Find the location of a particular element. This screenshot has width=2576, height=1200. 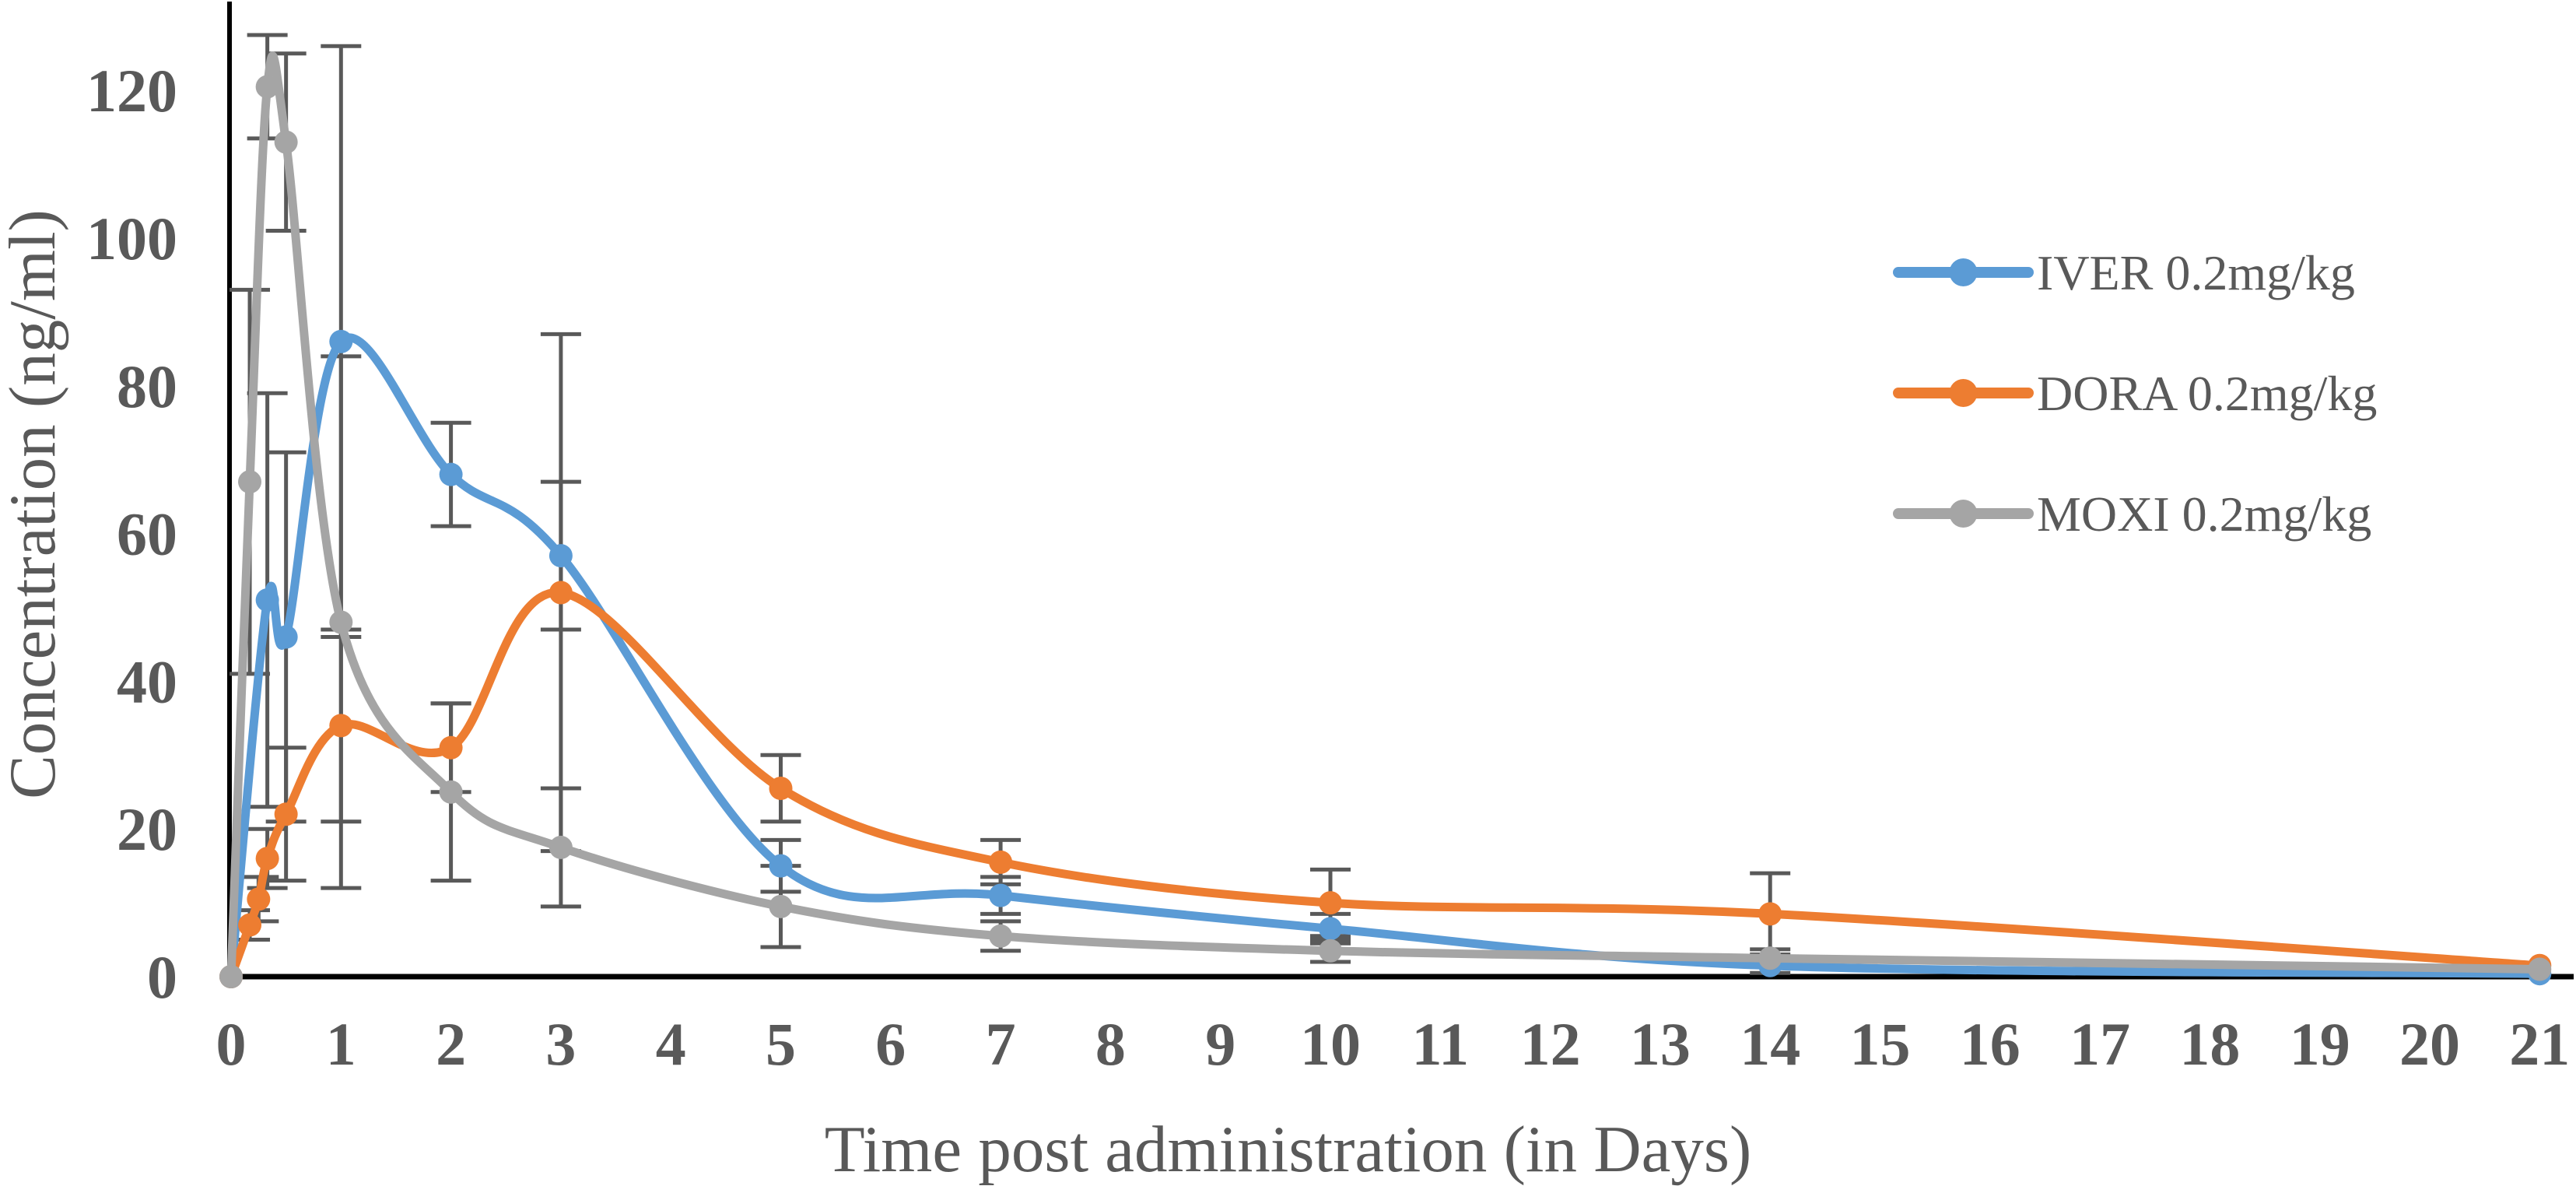

x-tick-label: 17 is located at coordinates (2100, 1044).